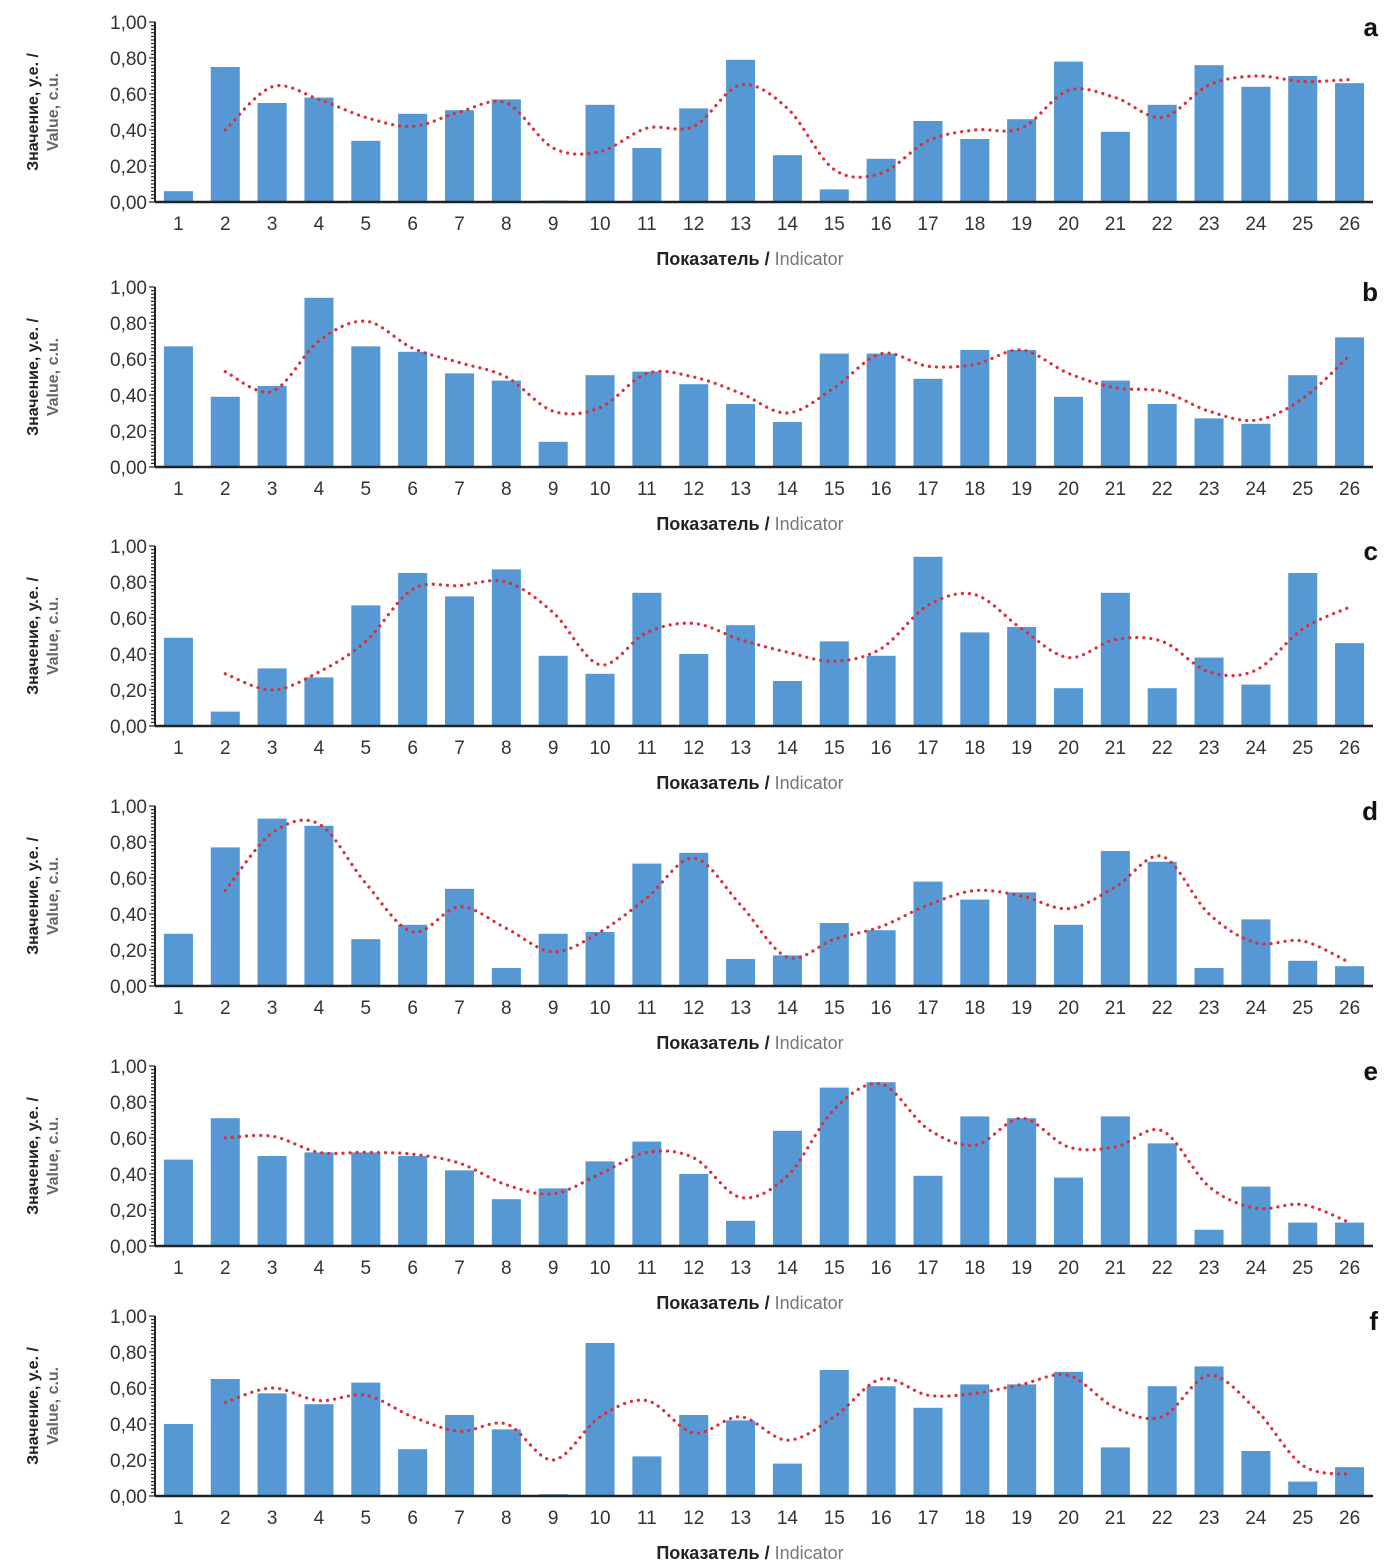 This screenshot has width=1400, height=1567. What do you see at coordinates (1349, 1008) in the screenshot?
I see `x-tick-label: 26` at bounding box center [1349, 1008].